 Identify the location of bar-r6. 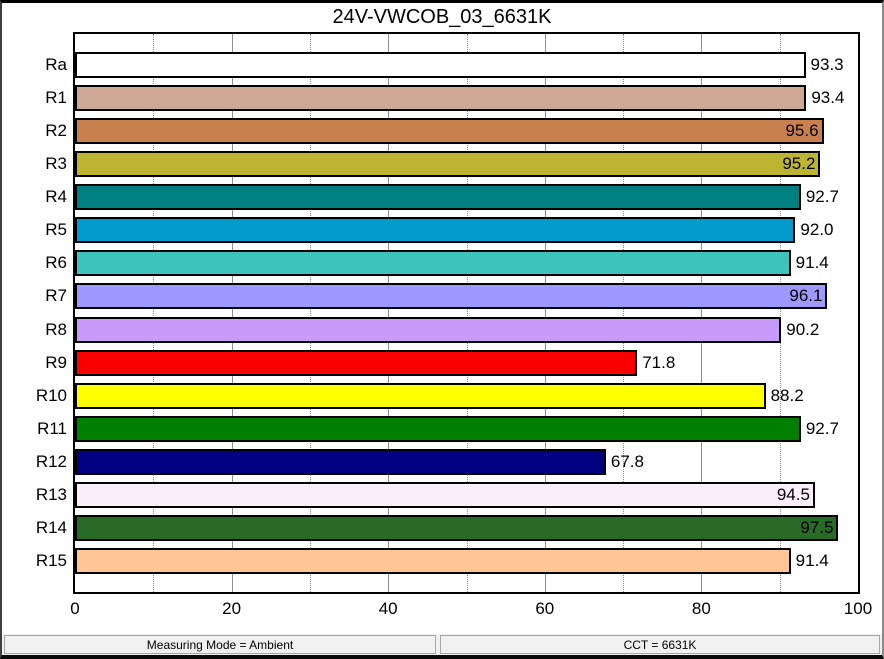
(433, 263).